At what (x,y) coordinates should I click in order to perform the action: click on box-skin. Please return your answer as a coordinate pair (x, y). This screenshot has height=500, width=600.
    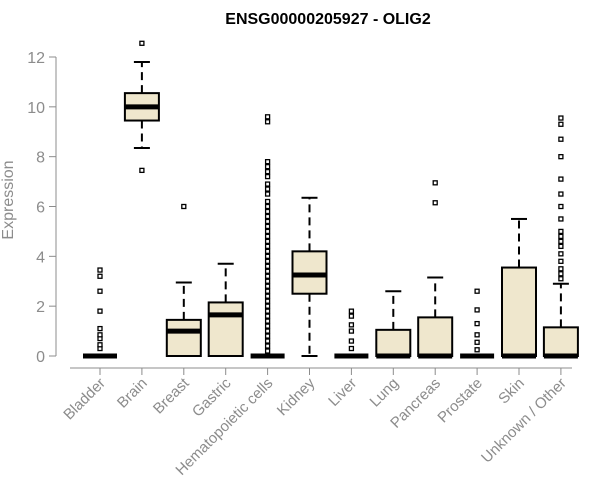
    Looking at the image, I should click on (519, 288).